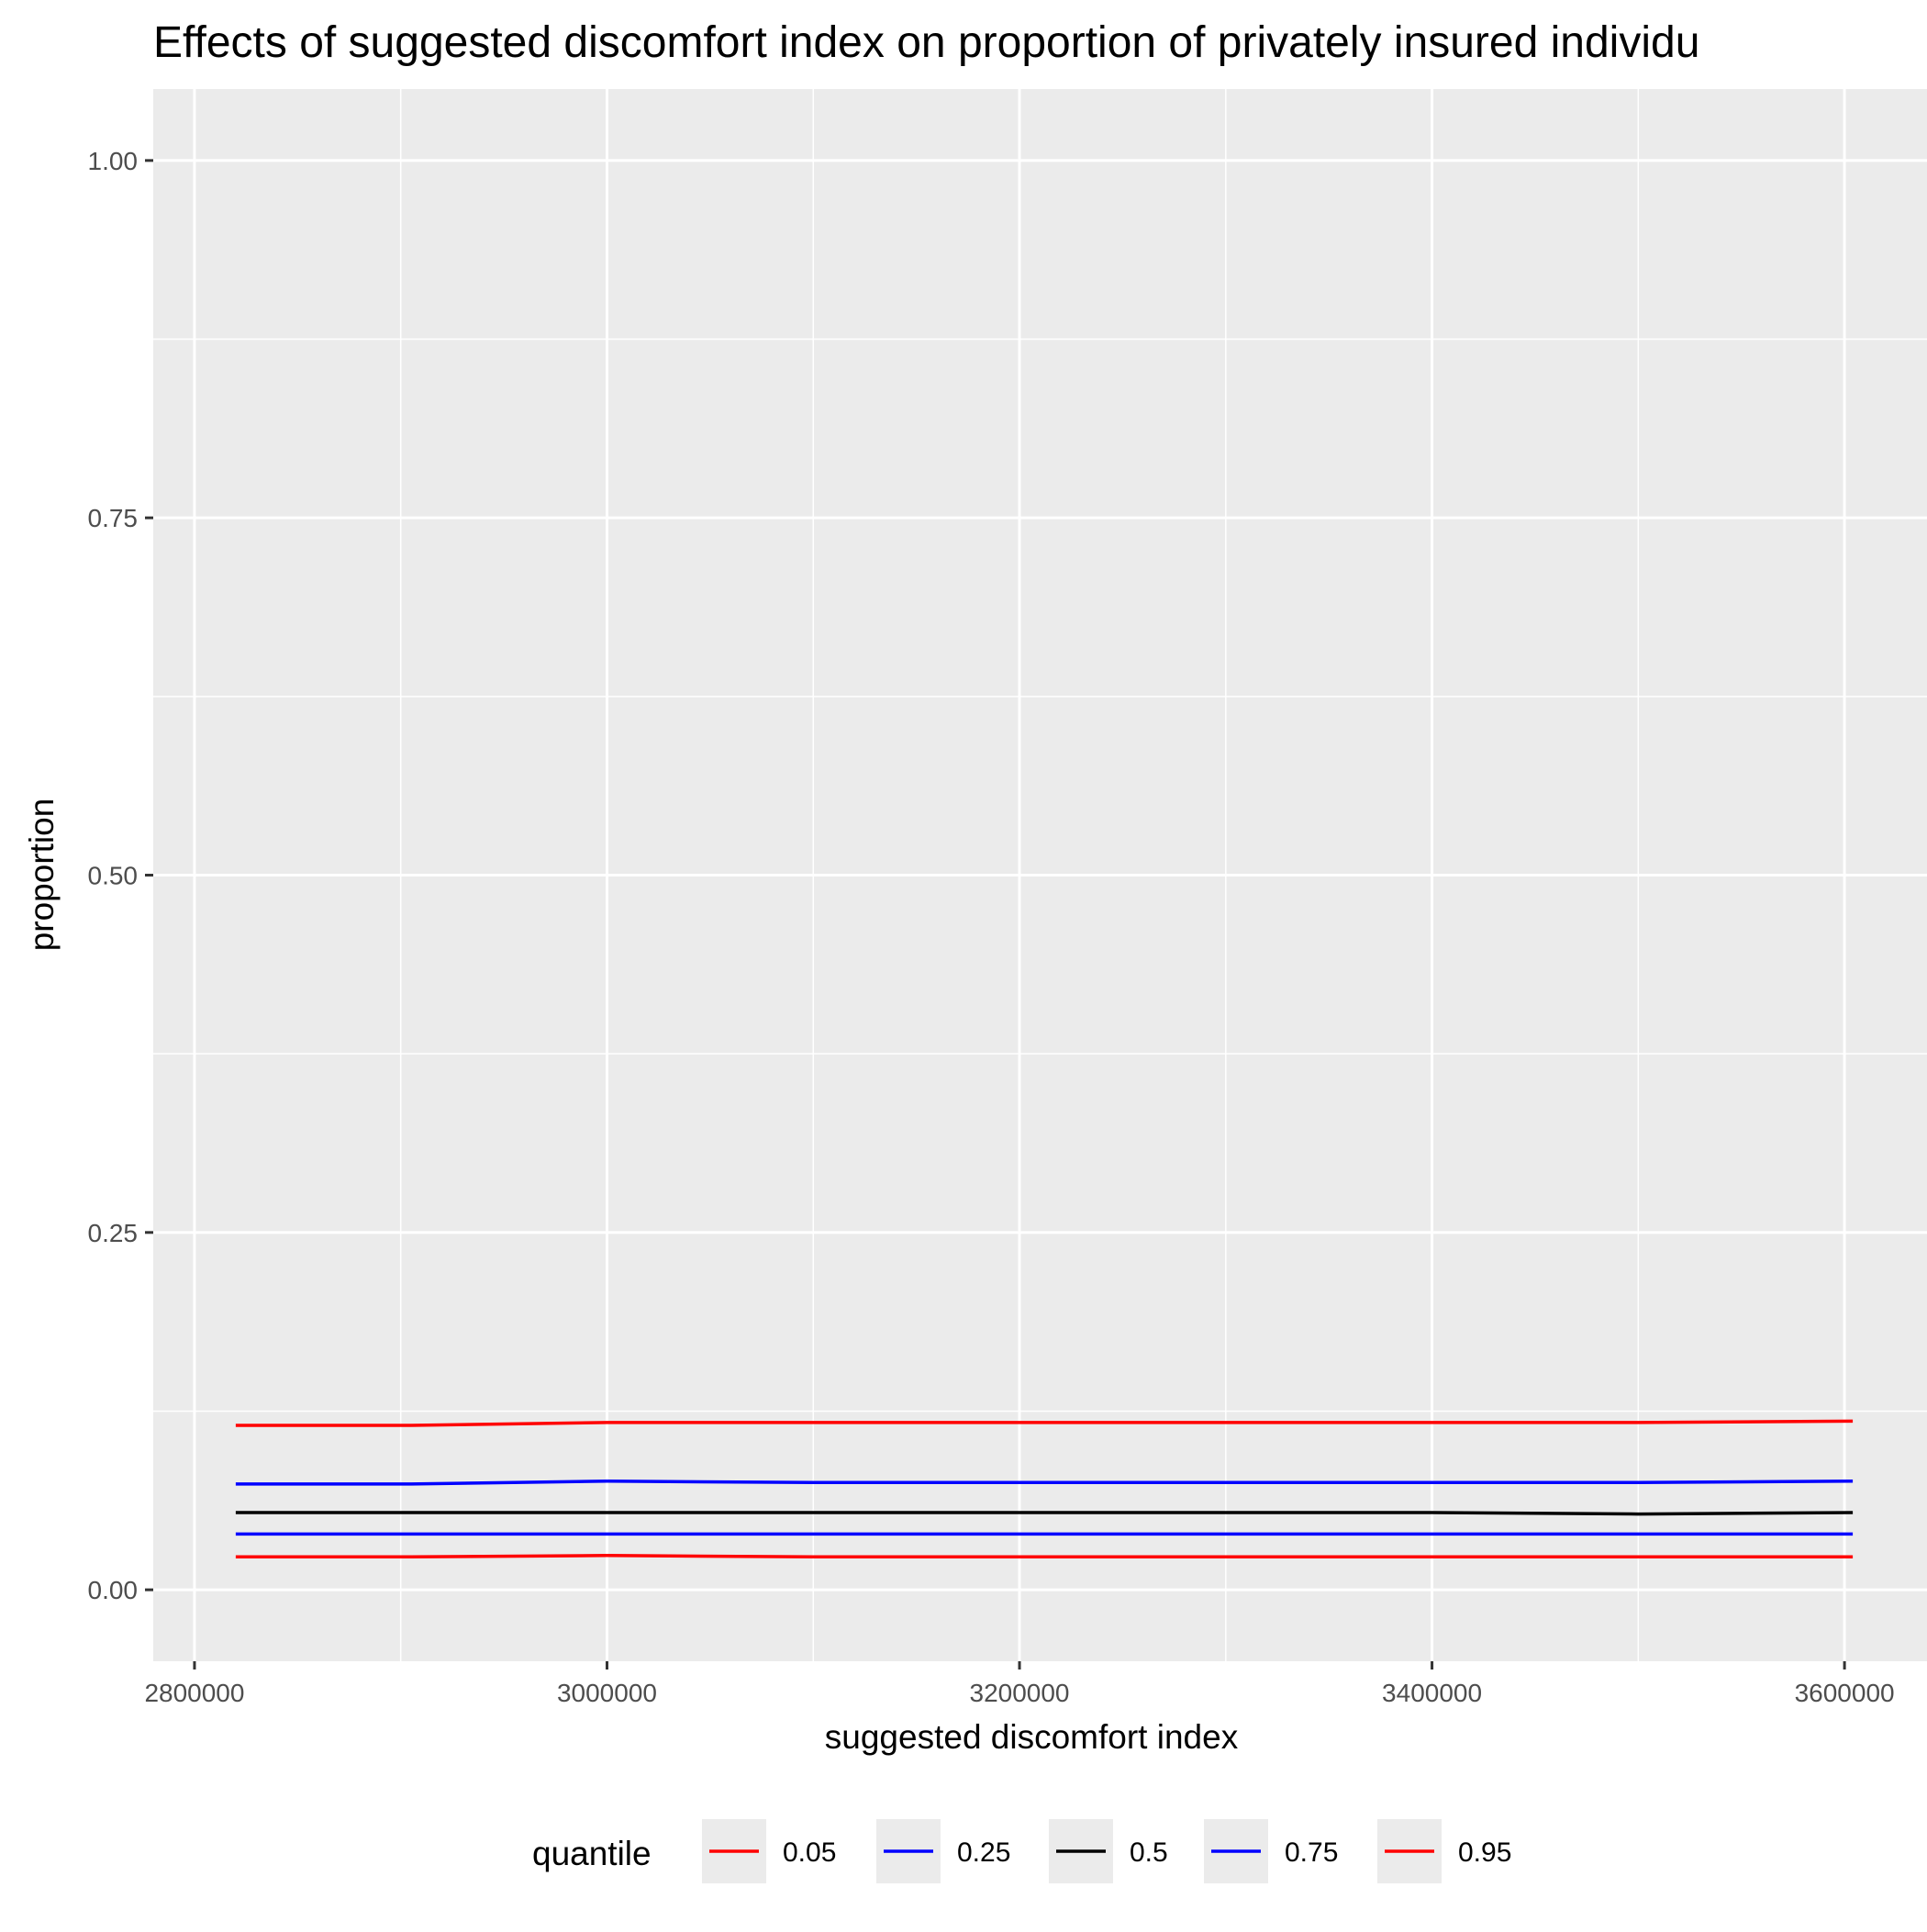 The image size is (1927, 1932). Describe the element at coordinates (113, 161) in the screenshot. I see `y-tick-label: 1.00` at that location.